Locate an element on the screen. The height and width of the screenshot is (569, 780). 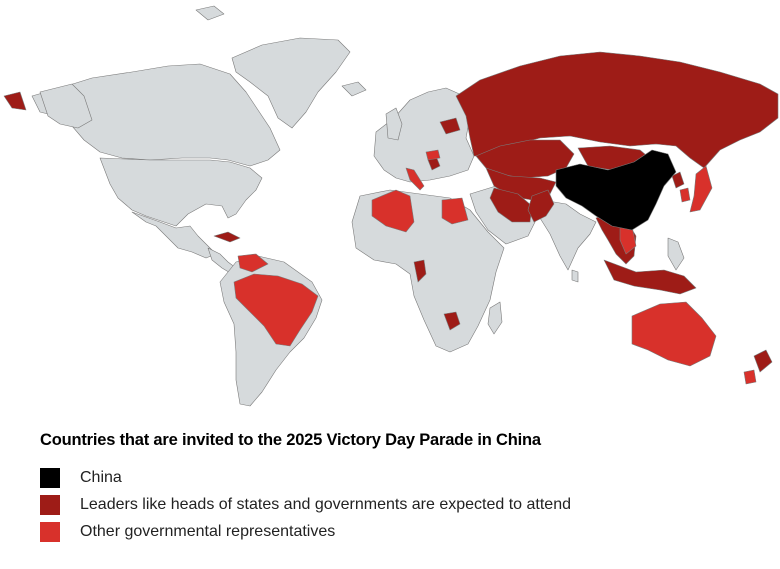
country-india is located at coordinates (568, 235).